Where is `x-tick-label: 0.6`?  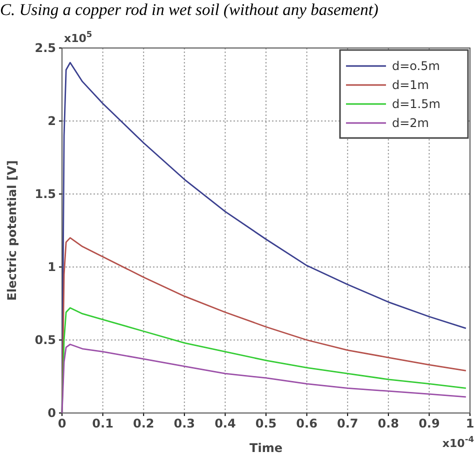
x-tick-label: 0.6 is located at coordinates (307, 423).